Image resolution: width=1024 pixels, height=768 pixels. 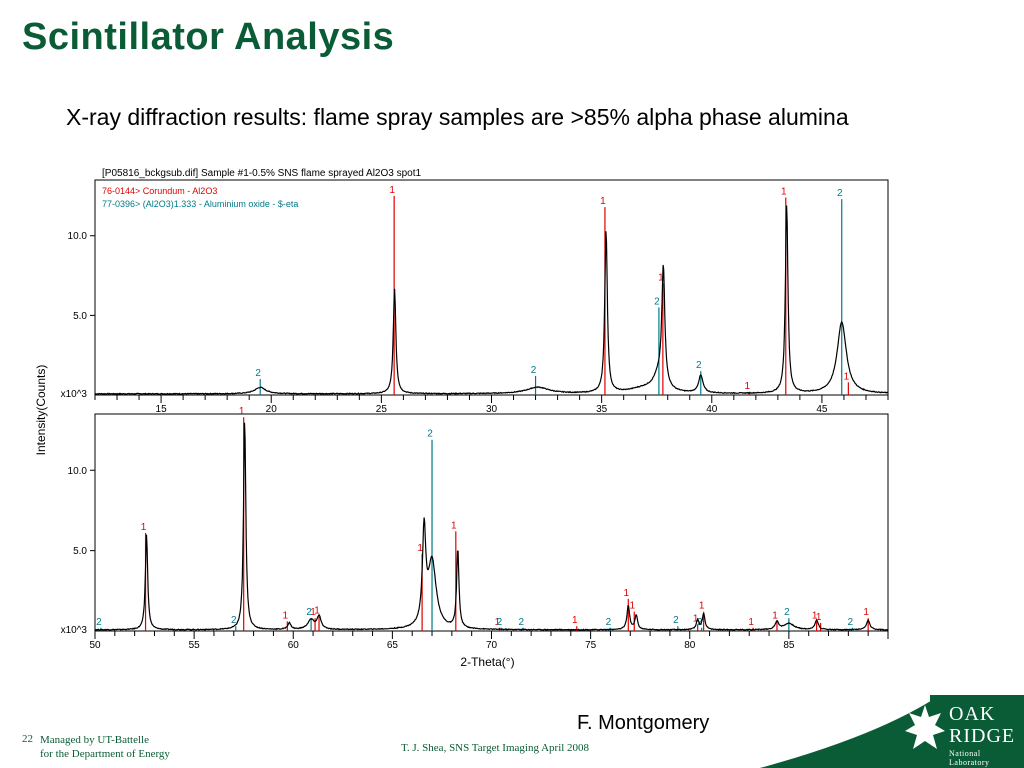 I want to click on x-tick-label: 85, so click(x=789, y=645).